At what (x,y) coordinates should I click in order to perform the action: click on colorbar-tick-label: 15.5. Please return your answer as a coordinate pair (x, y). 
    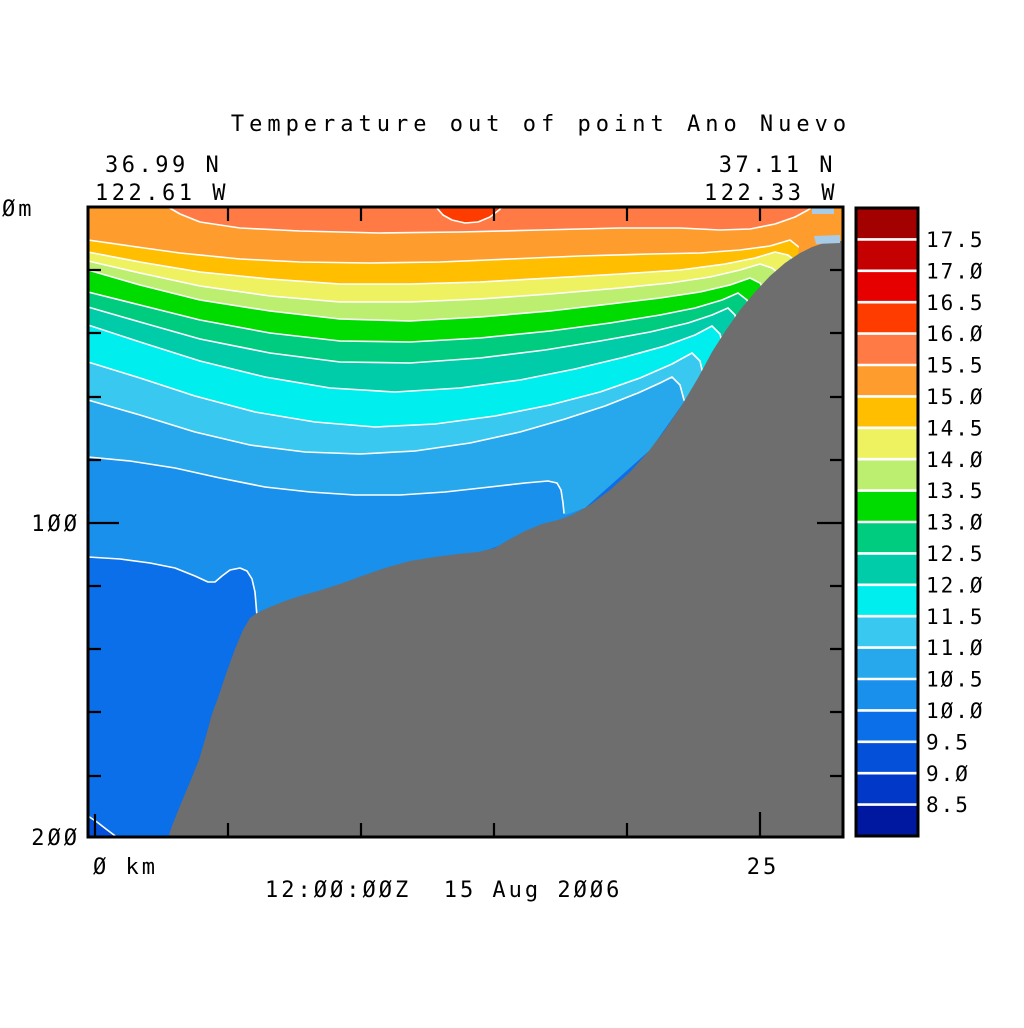
    Looking at the image, I should click on (955, 366).